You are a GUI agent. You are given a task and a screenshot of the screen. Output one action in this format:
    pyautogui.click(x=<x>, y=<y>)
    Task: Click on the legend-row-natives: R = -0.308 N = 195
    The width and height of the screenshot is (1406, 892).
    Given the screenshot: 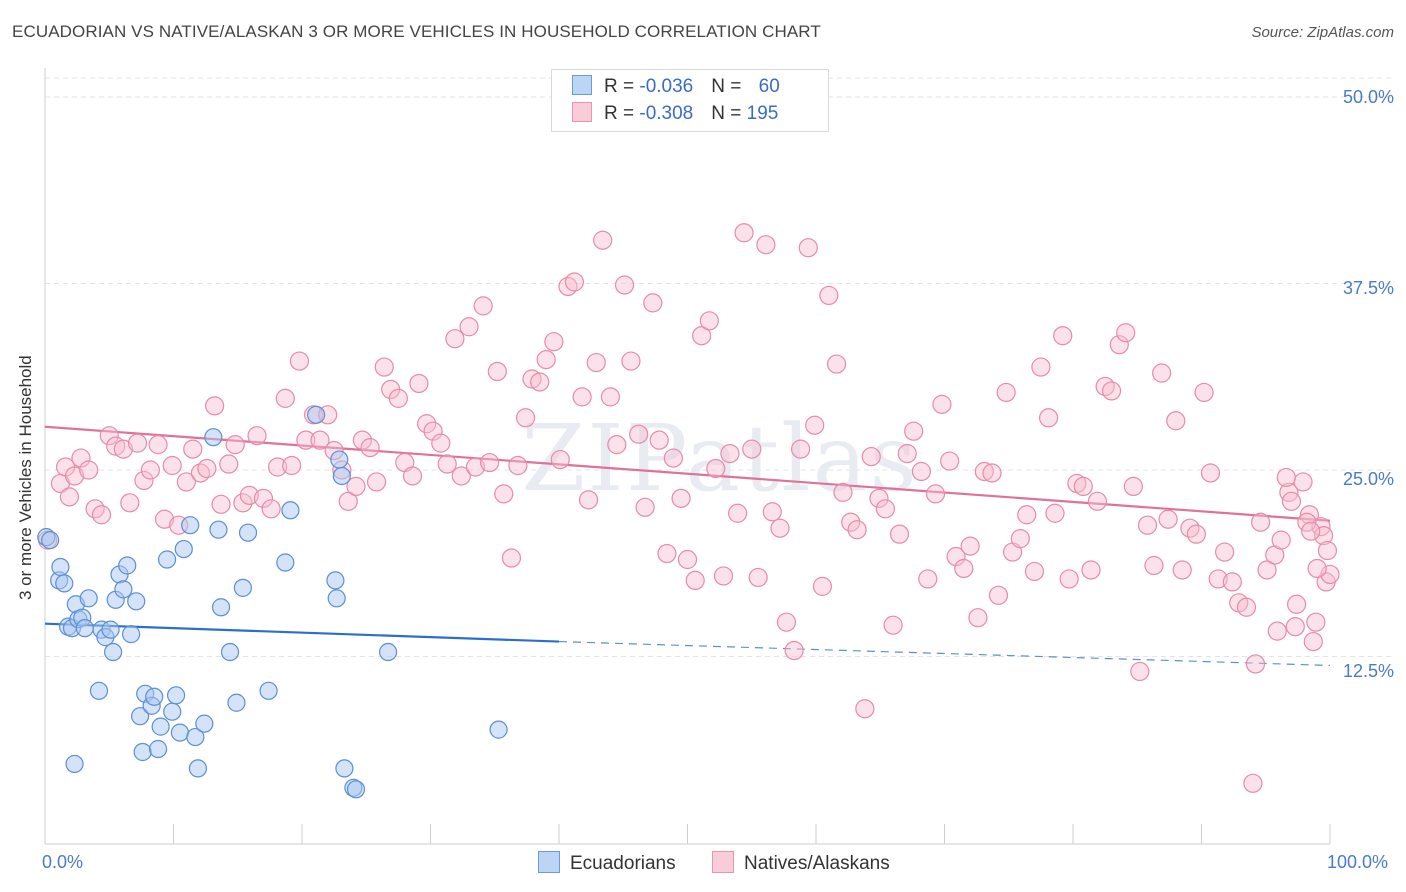 What is the action you would take?
    pyautogui.click(x=675, y=114)
    